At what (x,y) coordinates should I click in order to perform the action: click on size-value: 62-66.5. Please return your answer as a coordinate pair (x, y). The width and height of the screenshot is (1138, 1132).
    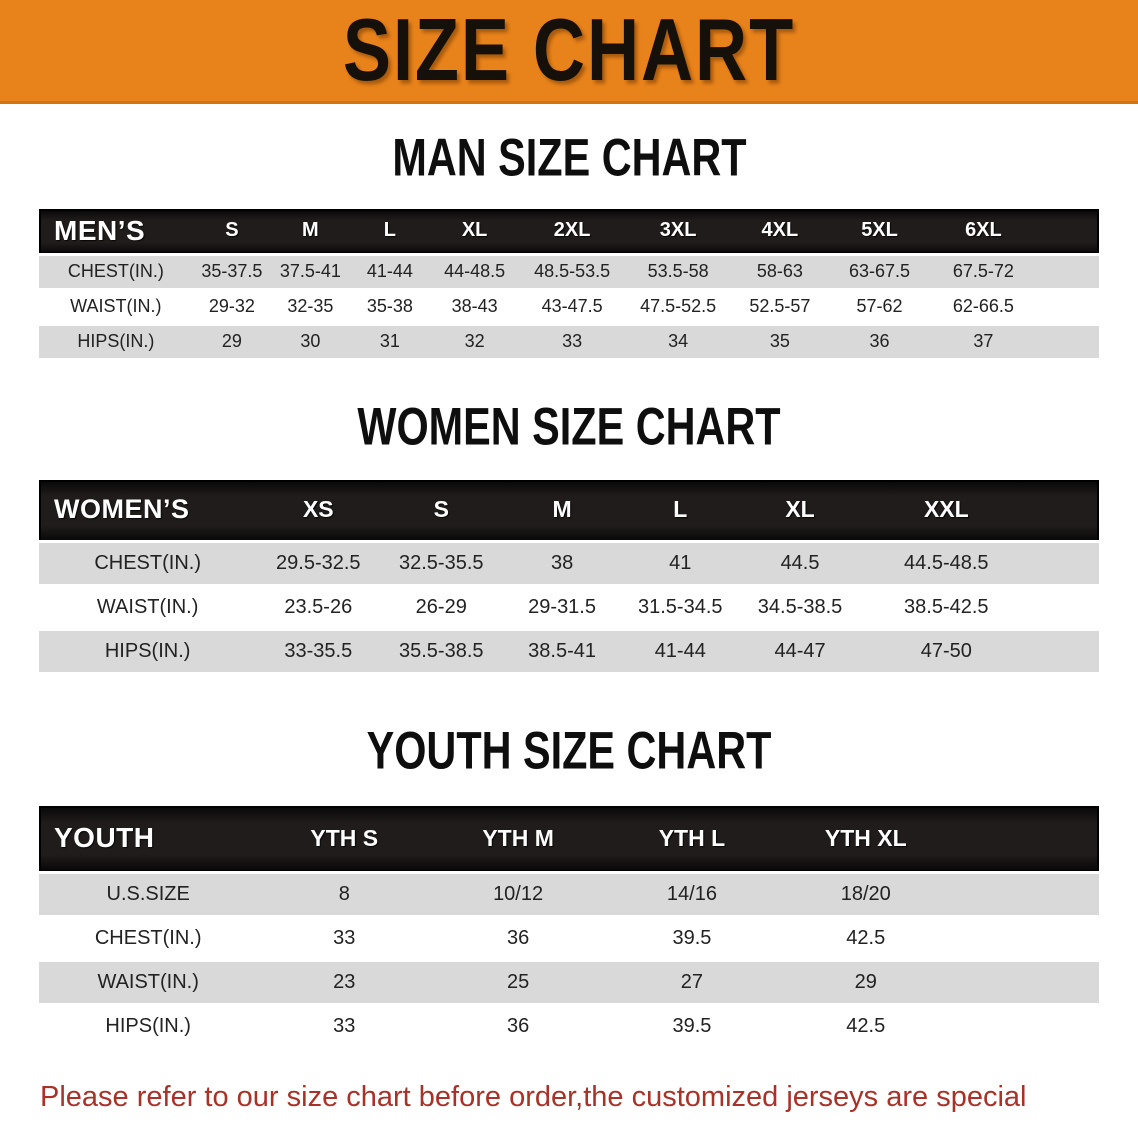
    Looking at the image, I should click on (983, 306).